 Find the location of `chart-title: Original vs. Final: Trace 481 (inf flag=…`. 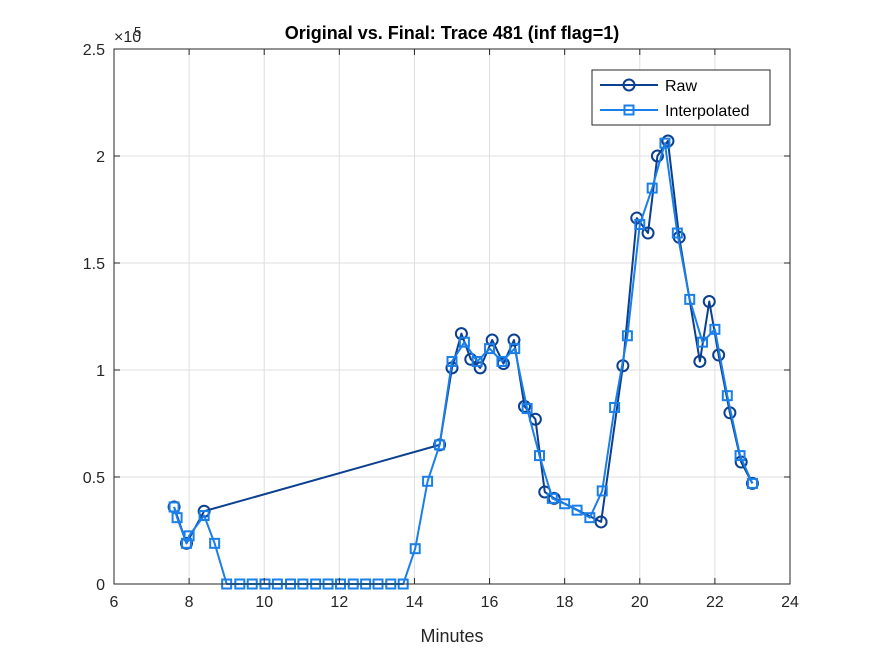

chart-title: Original vs. Final: Trace 481 (inf flag=… is located at coordinates (452, 33).